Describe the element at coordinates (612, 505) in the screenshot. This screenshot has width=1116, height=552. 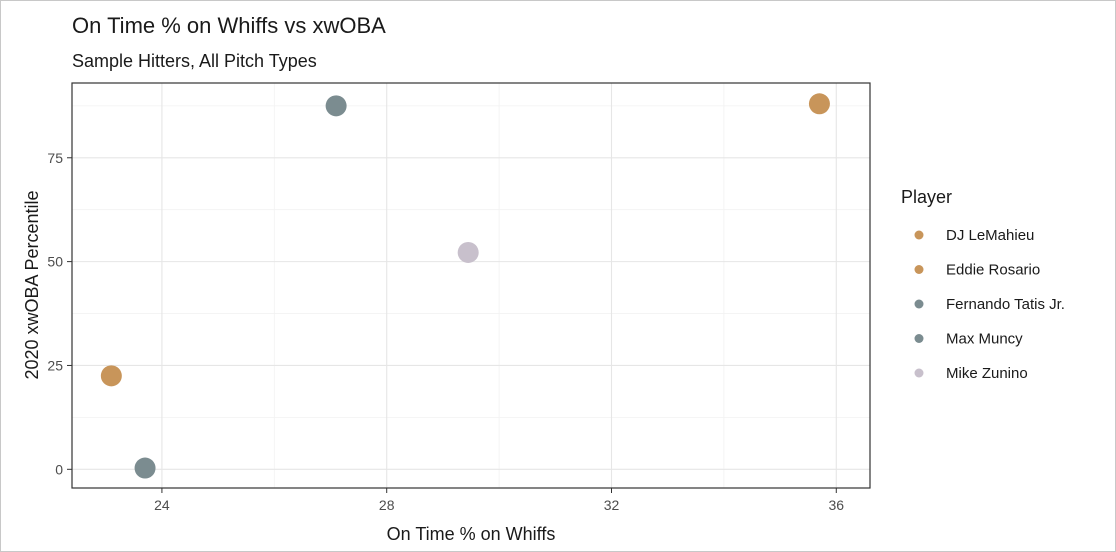
I see `x-tick-label: 32` at that location.